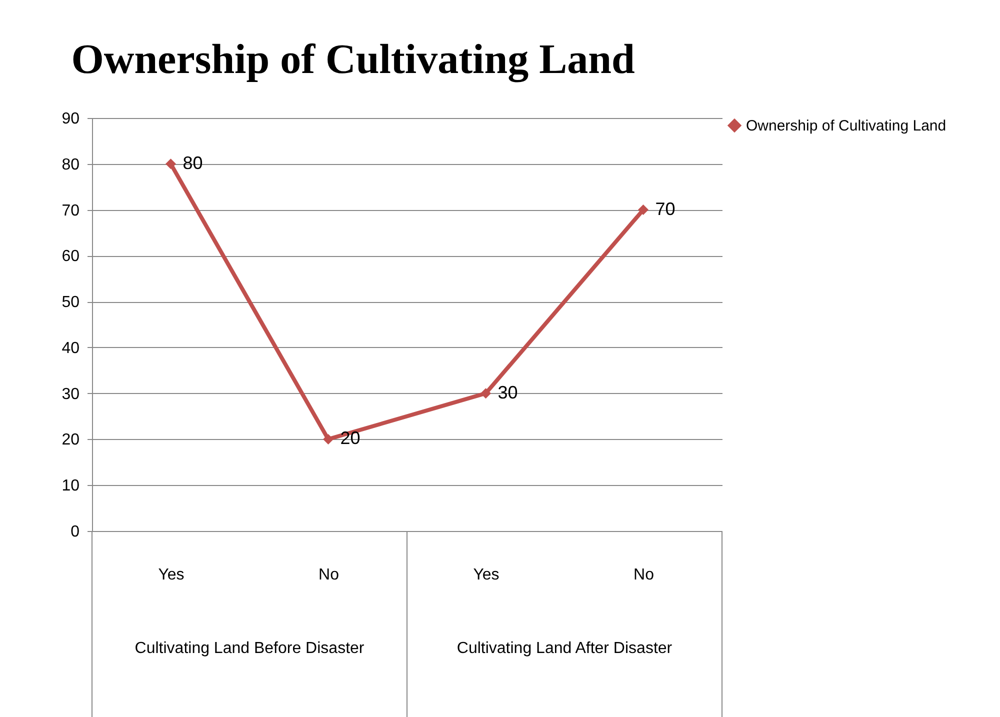  Describe the element at coordinates (508, 392) in the screenshot. I see `data-label: 30` at that location.